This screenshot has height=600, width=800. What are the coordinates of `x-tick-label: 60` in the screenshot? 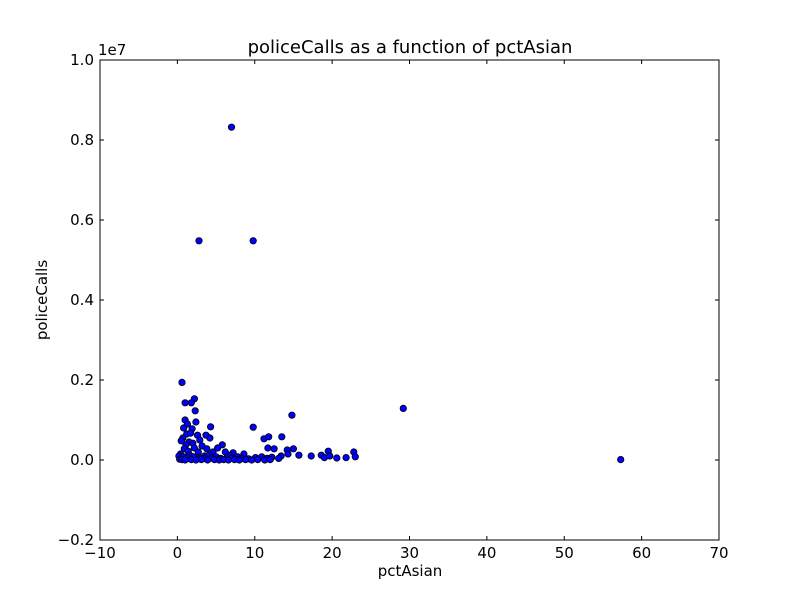 It's located at (641, 553).